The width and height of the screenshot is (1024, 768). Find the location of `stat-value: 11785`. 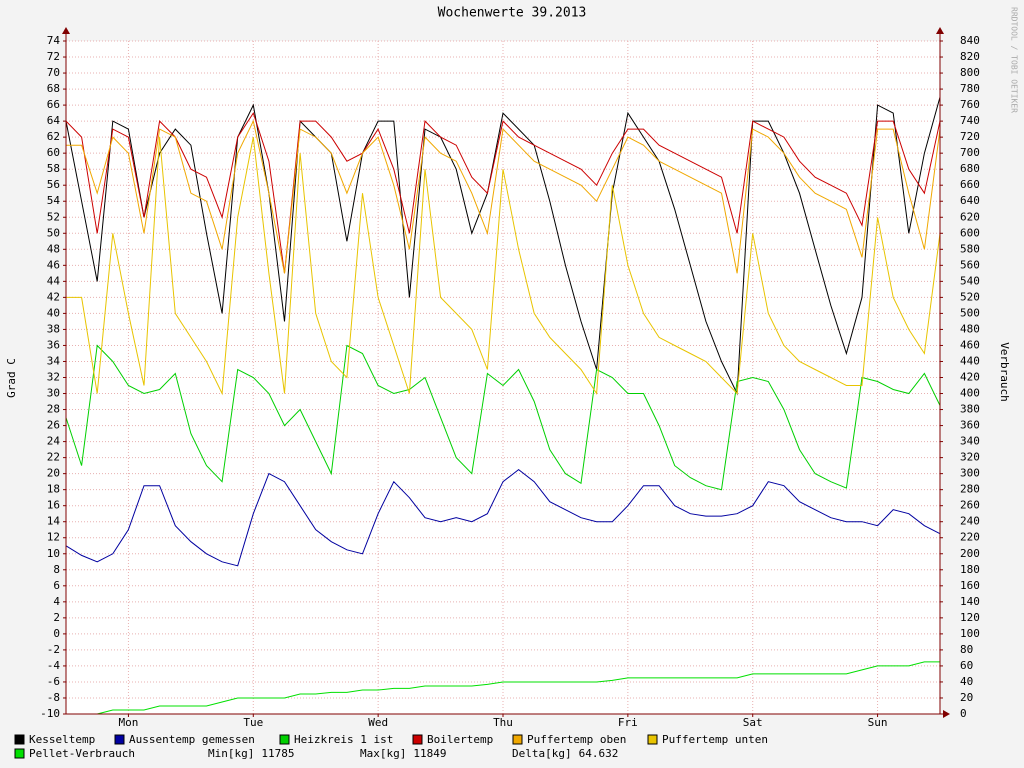

stat-value: 11785 is located at coordinates (277, 753).